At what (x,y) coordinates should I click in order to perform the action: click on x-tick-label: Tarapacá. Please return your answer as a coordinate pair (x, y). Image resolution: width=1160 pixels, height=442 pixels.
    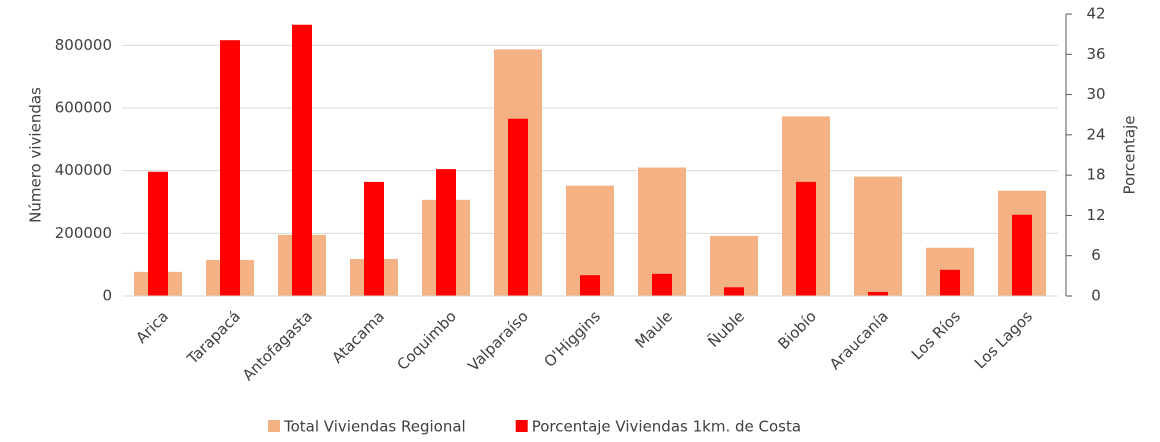
    Looking at the image, I should click on (213, 337).